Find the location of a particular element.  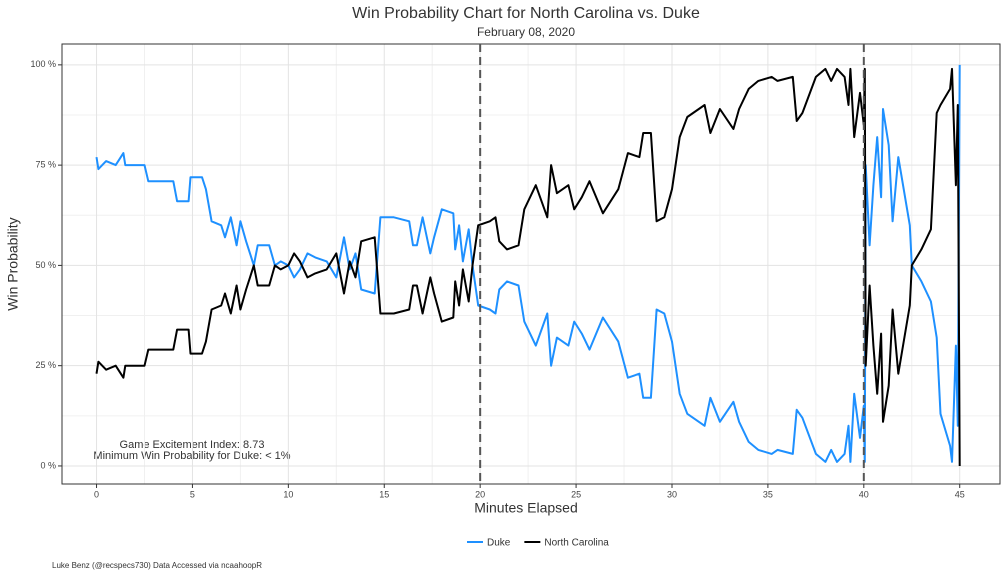

x-tick-label: 10 is located at coordinates (288, 494).